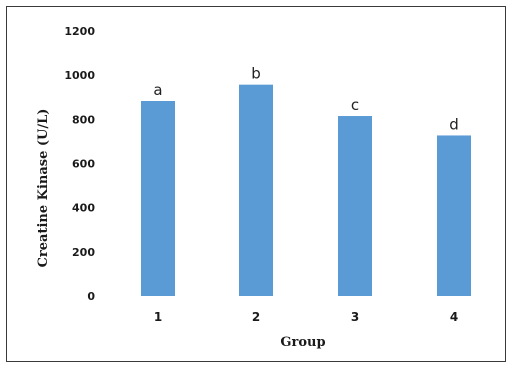 This screenshot has width=511, height=368. I want to click on y-tick-label: 200, so click(83, 252).